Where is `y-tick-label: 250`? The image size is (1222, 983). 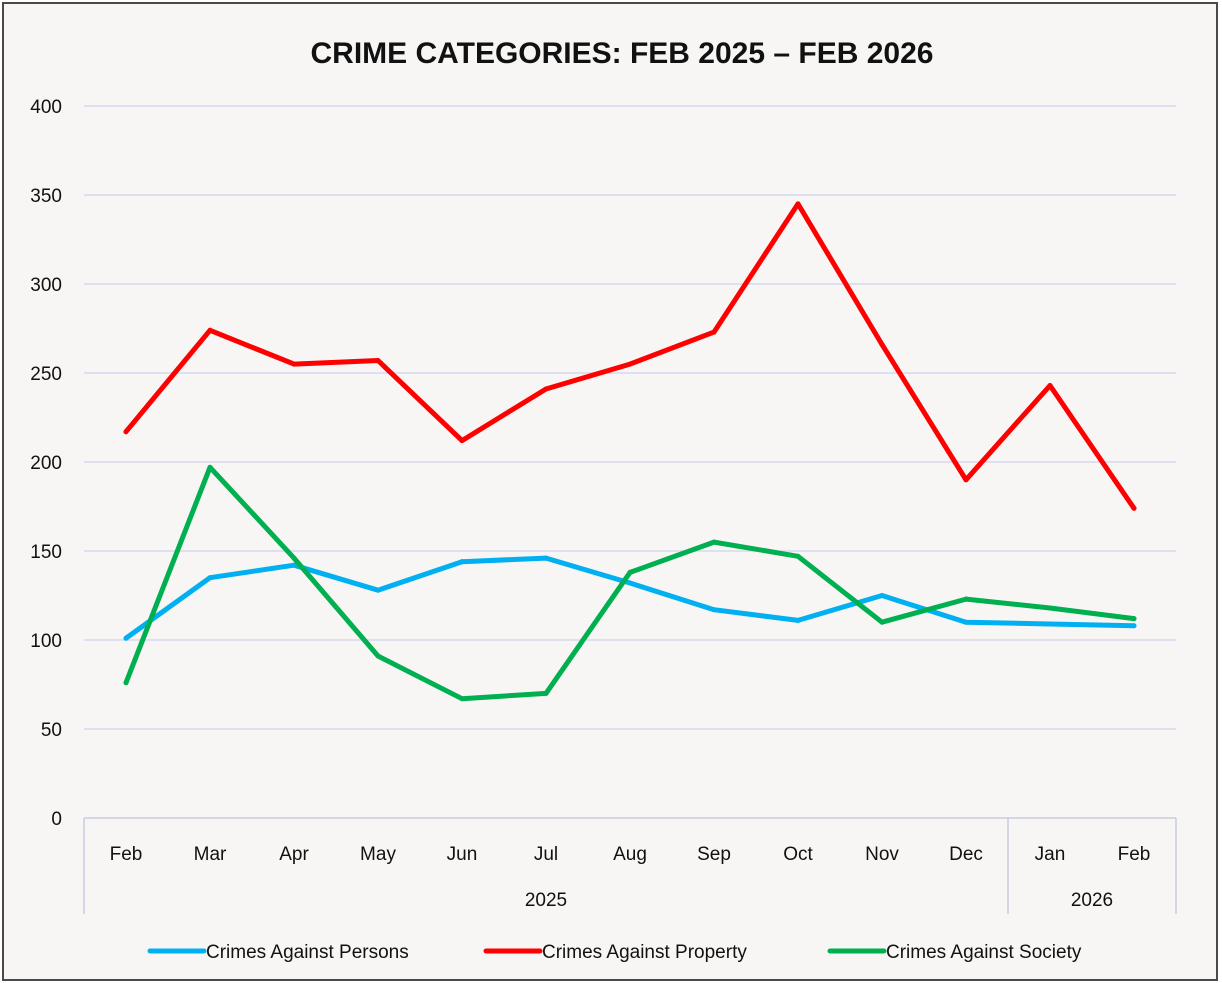
y-tick-label: 250 is located at coordinates (46, 374).